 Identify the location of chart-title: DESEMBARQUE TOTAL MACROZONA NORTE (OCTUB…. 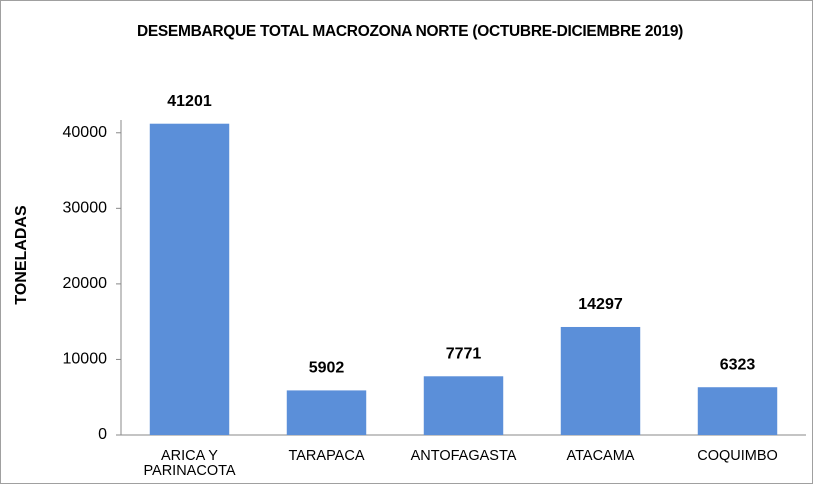
(410, 31).